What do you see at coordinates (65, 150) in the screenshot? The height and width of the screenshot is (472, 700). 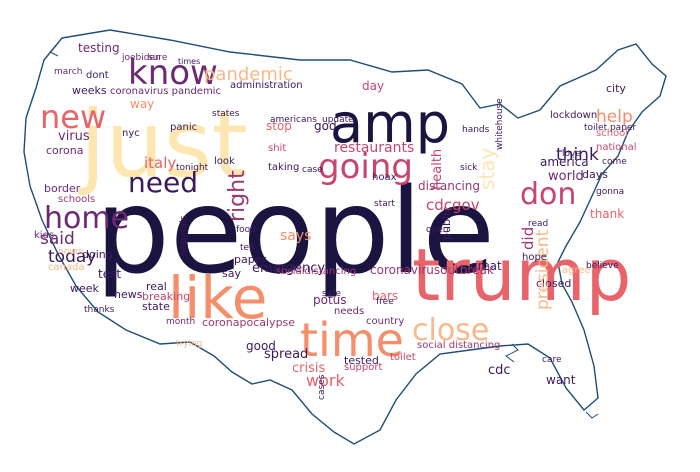 I see `word-corona: corona` at bounding box center [65, 150].